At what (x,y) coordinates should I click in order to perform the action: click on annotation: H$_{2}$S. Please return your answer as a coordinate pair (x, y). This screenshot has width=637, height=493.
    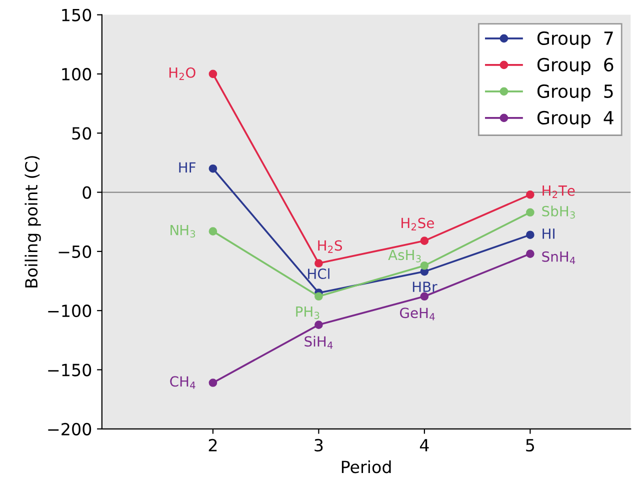
    Looking at the image, I should click on (330, 246).